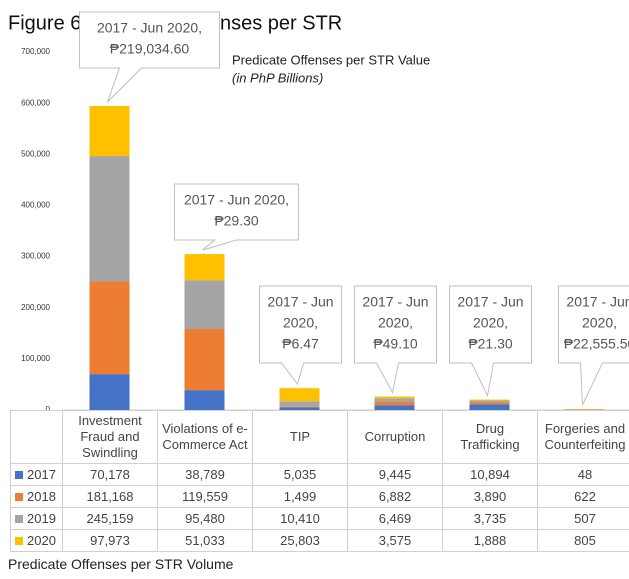 The width and height of the screenshot is (629, 579). What do you see at coordinates (41, 518) in the screenshot?
I see `legend-label: 2019` at bounding box center [41, 518].